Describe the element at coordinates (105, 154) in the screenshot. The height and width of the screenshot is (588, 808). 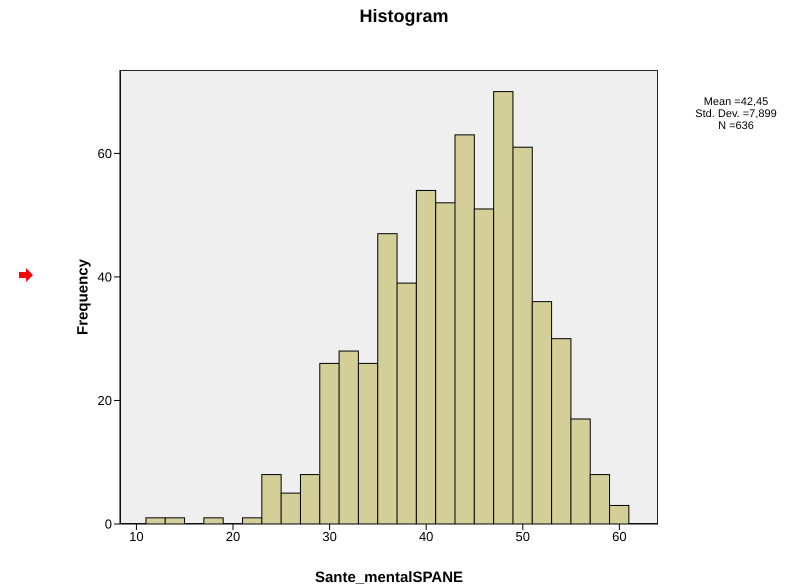
I see `y-tick-label: 60` at that location.